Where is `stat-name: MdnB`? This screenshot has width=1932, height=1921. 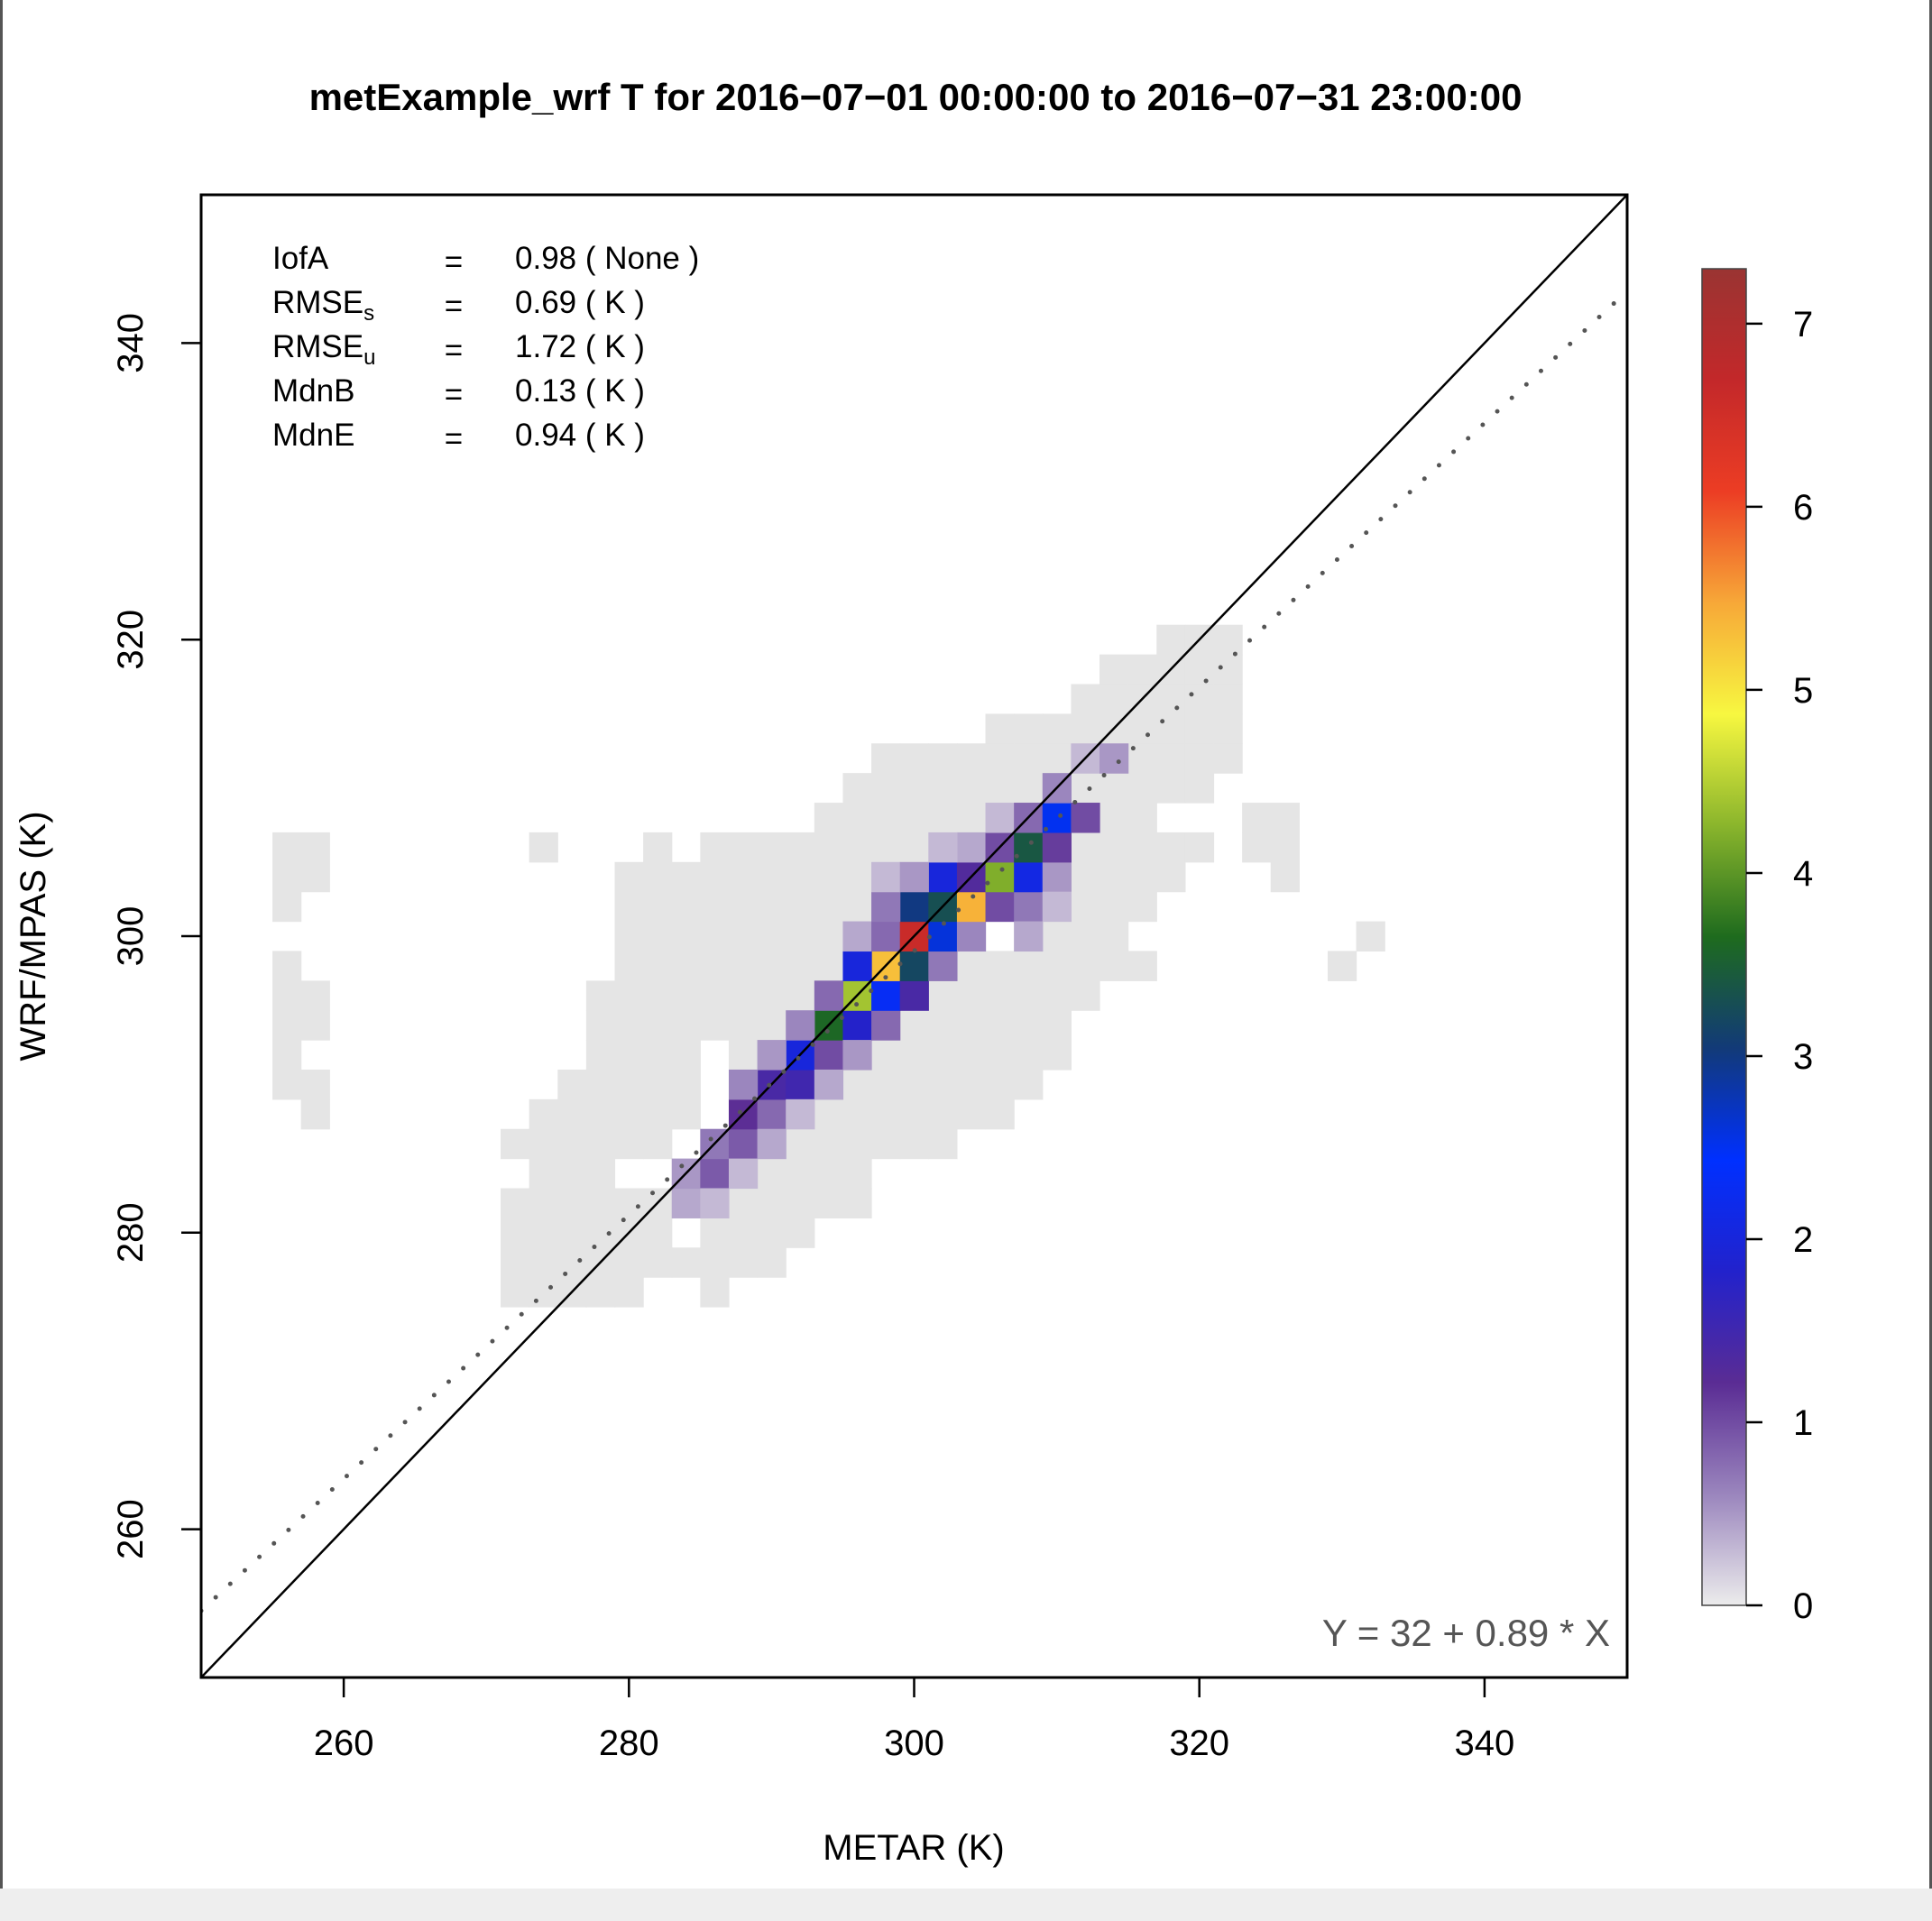
stat-name: MdnB is located at coordinates (313, 391).